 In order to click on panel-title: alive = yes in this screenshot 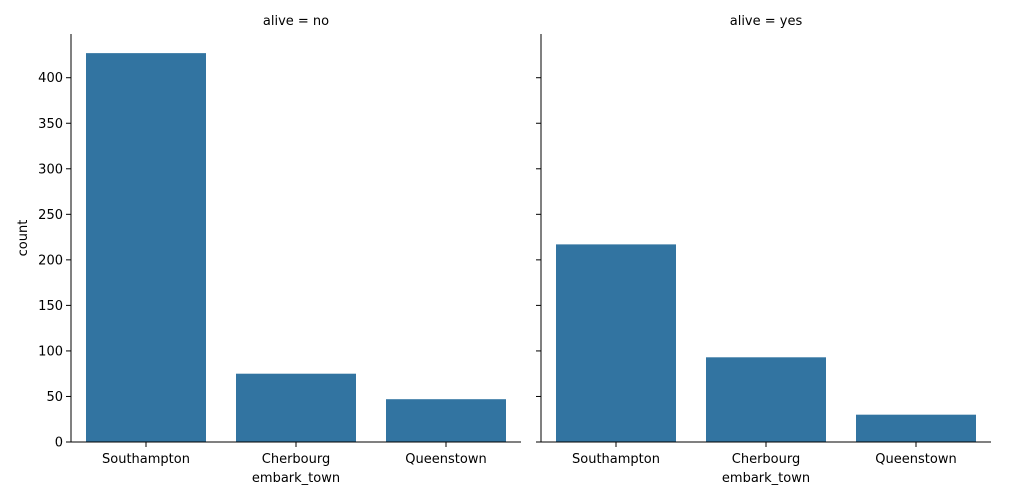, I will do `click(766, 21)`.